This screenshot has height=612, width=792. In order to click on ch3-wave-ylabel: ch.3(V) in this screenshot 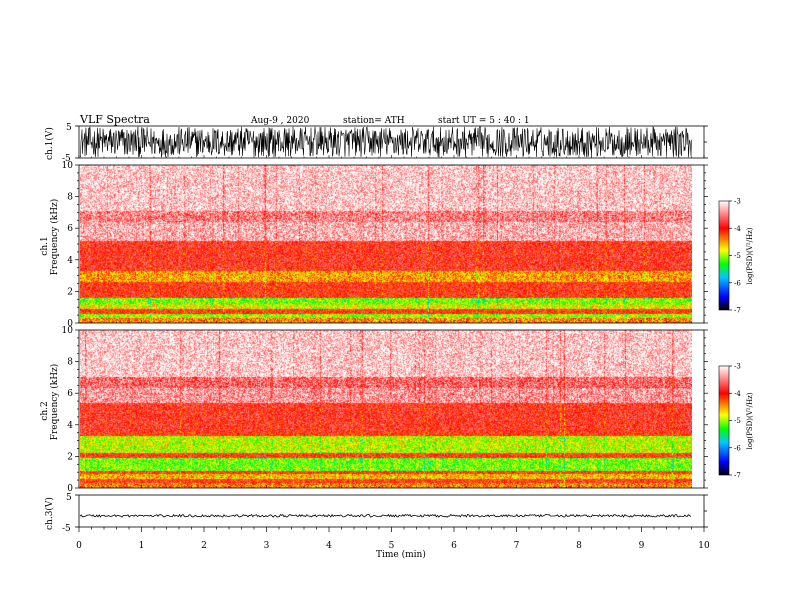, I will do `click(49, 513)`.